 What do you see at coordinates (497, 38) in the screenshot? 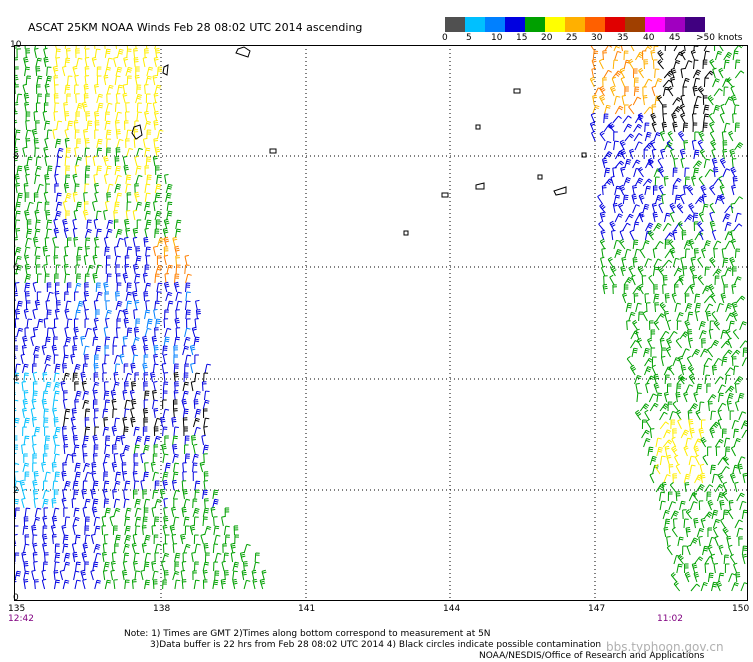
I see `scale-label: 10` at bounding box center [497, 38].